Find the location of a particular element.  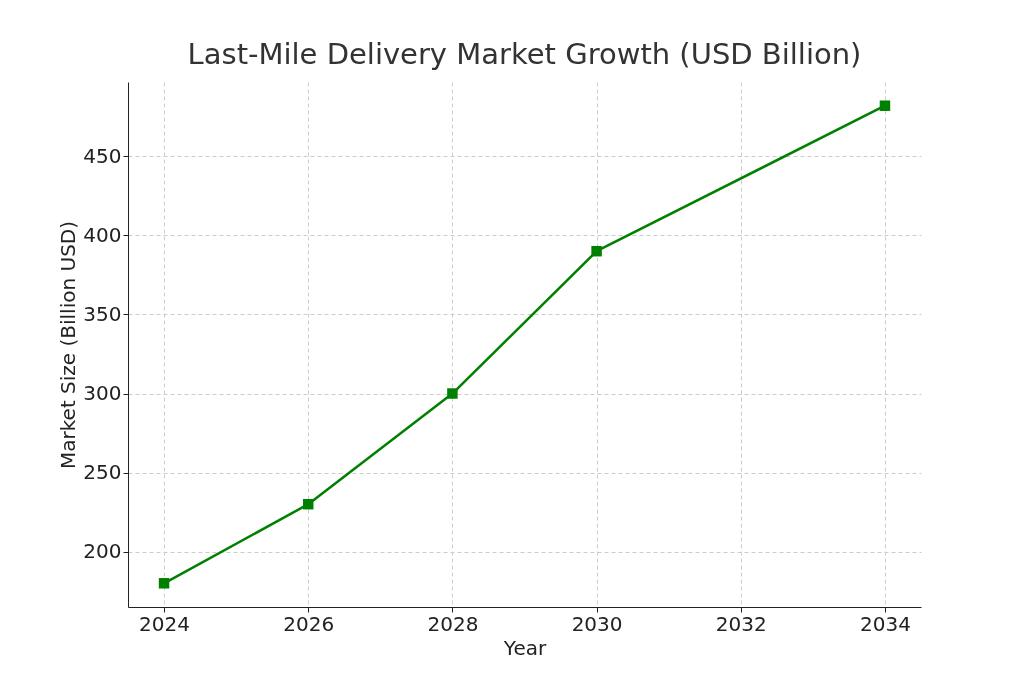

y-tick-label: 300 is located at coordinates (102, 393).